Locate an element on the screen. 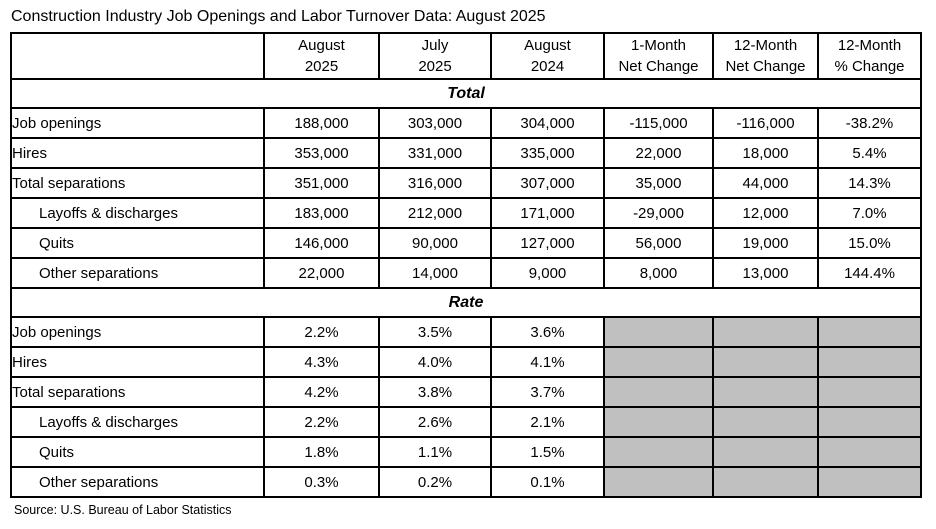 This screenshot has height=529, width=936. value-cell: 307,000 is located at coordinates (547, 183).